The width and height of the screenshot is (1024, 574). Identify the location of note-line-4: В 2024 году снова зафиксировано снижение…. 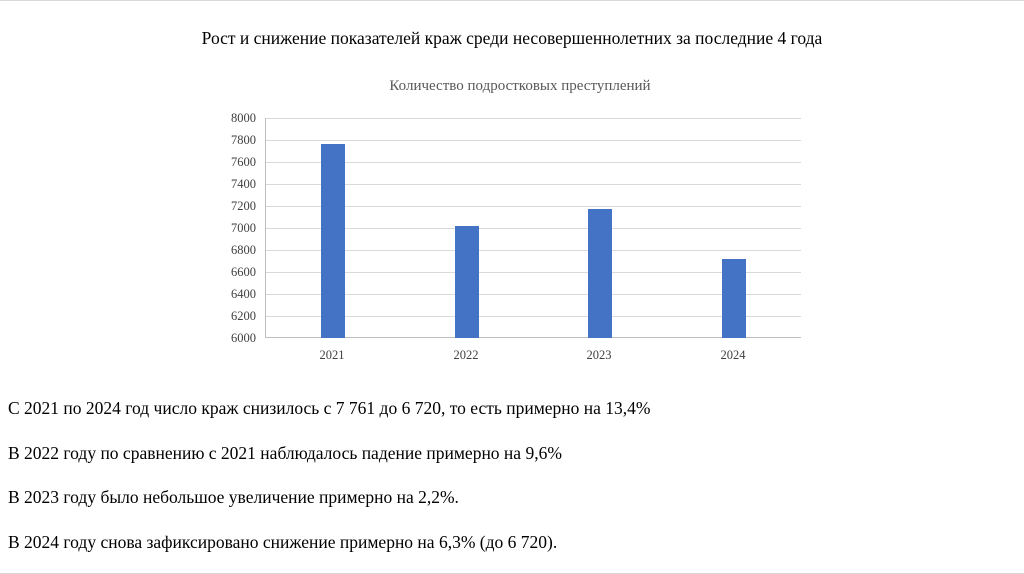
(283, 541).